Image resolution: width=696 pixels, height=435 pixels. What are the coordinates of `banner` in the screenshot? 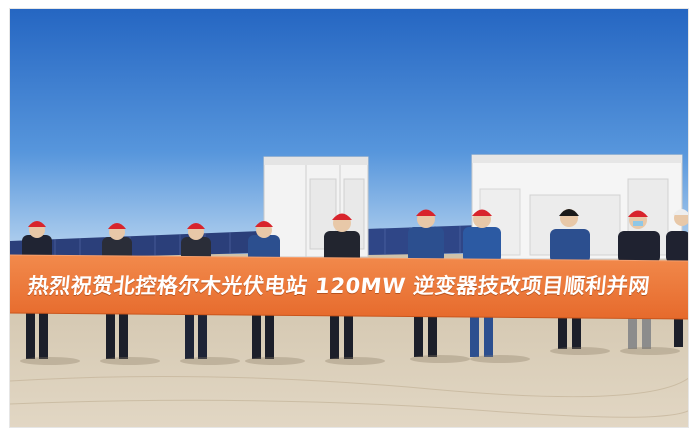 It's located at (349, 287).